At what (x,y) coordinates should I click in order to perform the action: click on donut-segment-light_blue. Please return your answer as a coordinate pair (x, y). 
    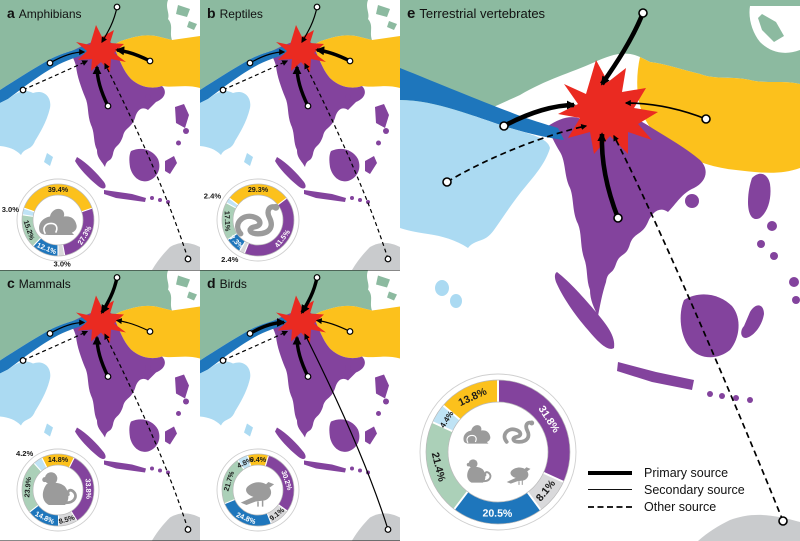
    Looking at the image, I should click on (232, 203).